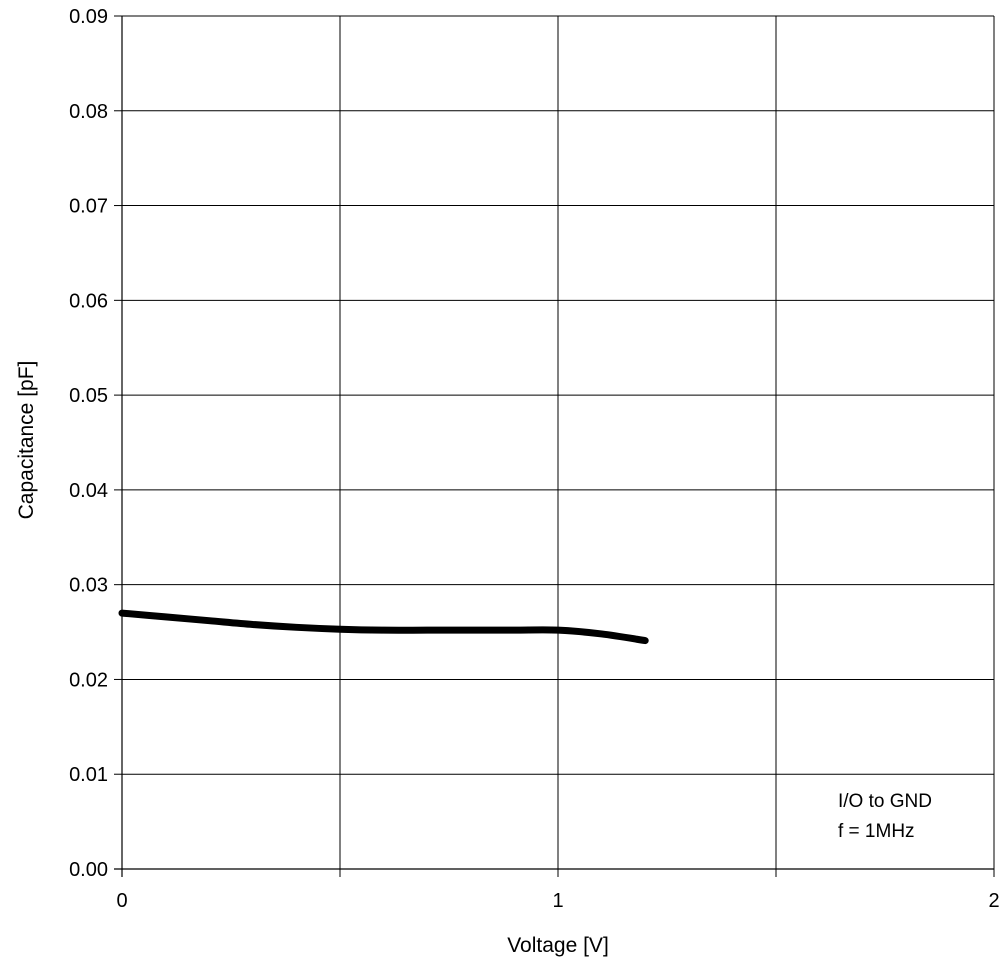 Image resolution: width=1004 pixels, height=963 pixels. Describe the element at coordinates (88, 396) in the screenshot. I see `y-tick-label: 0.05` at that location.